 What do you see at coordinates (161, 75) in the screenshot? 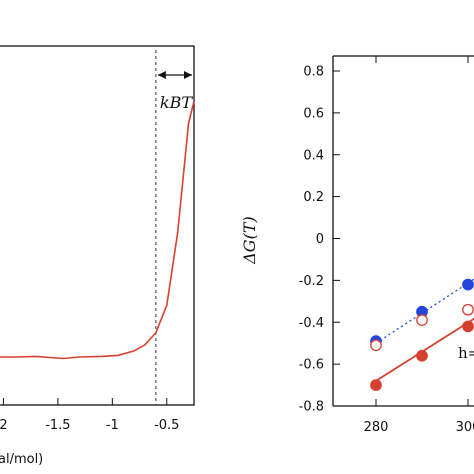
I see `kbt-arrow-head-left` at bounding box center [161, 75].